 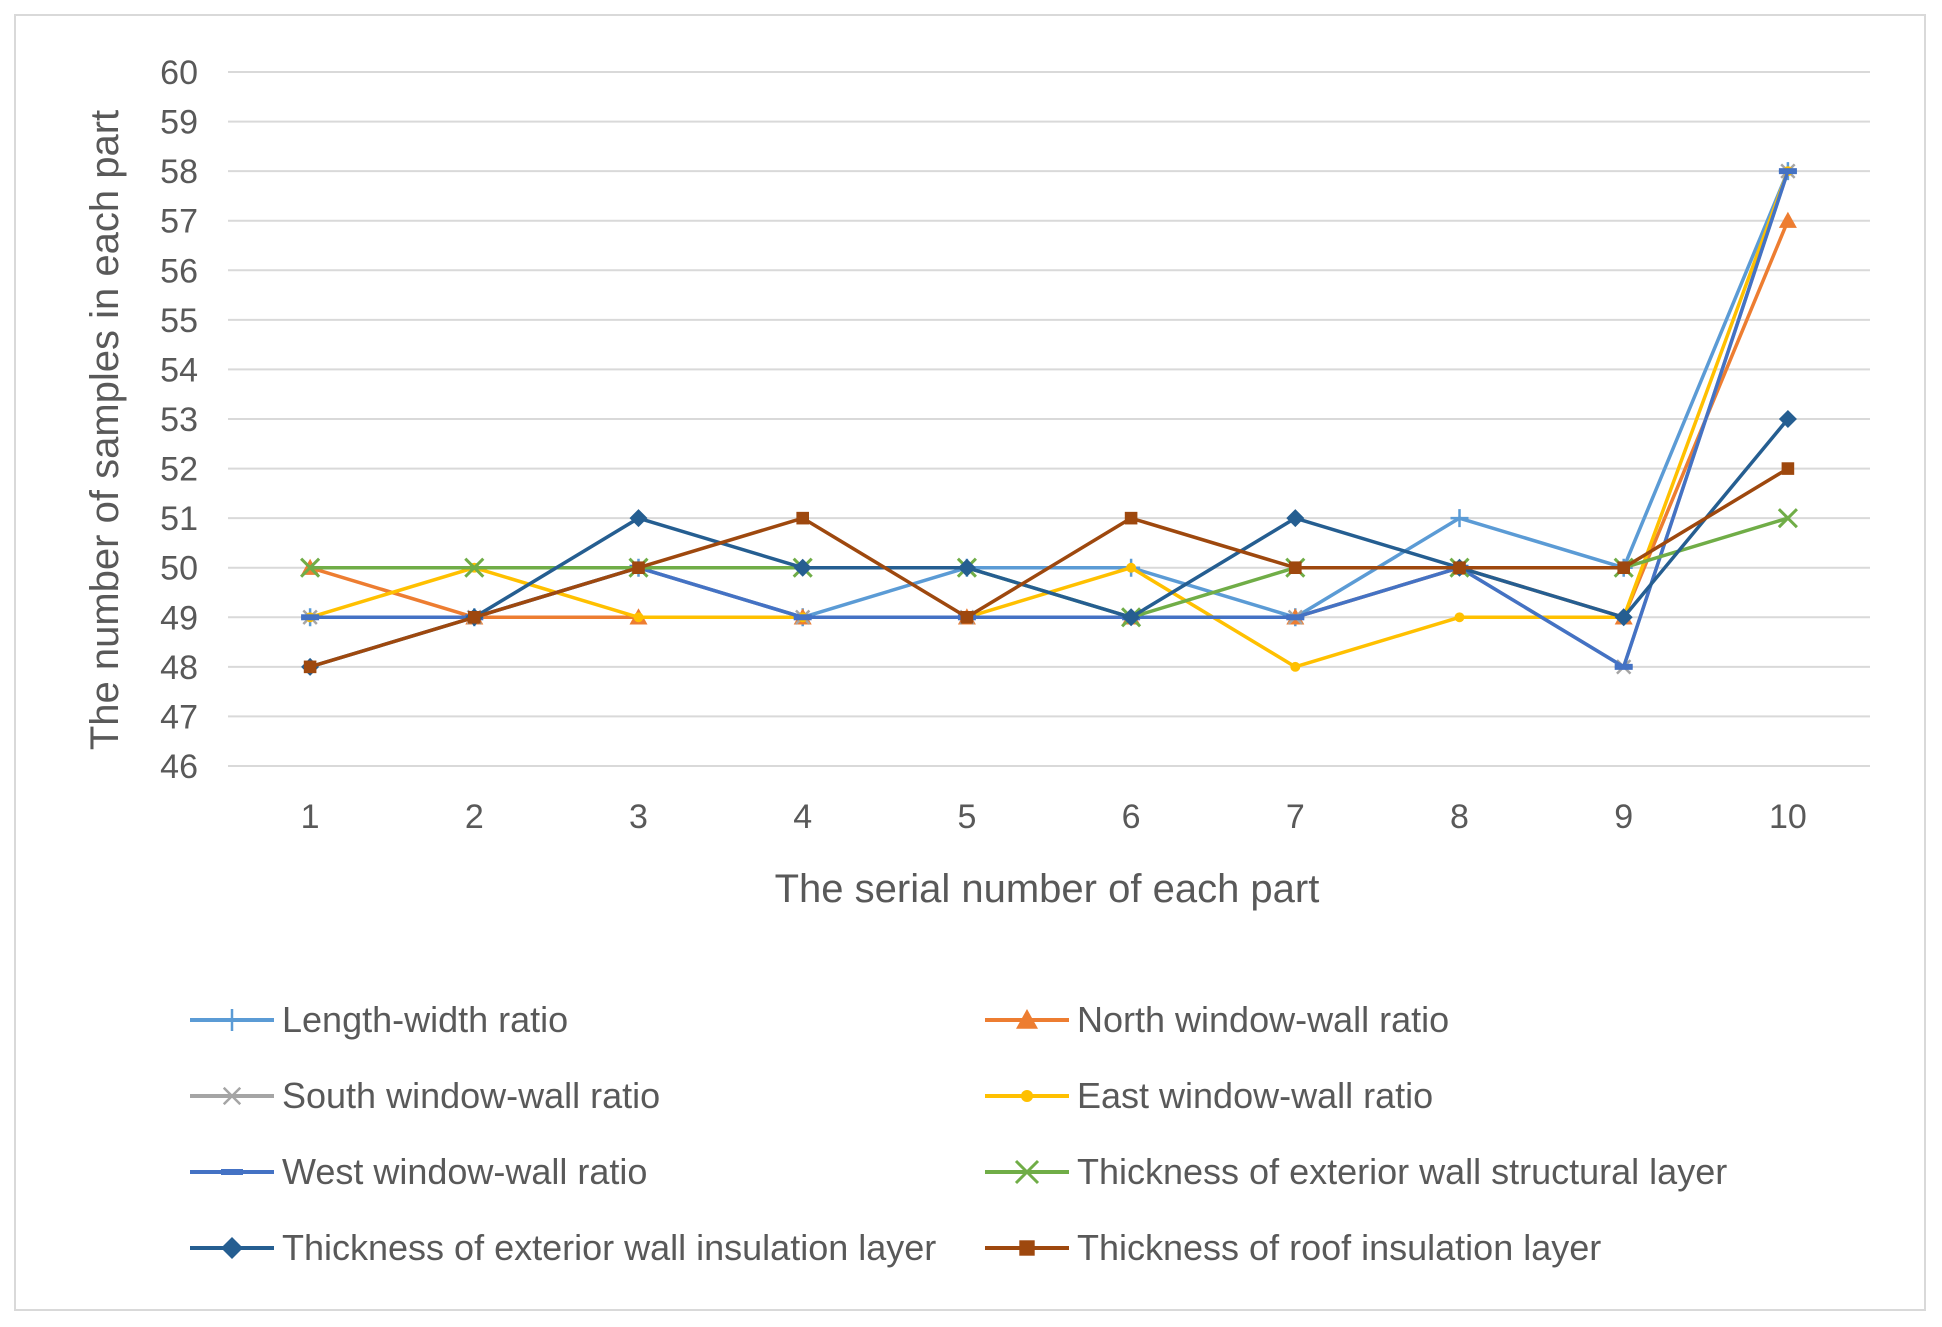 I want to click on x-tick-label: 10, so click(x=1788, y=817).